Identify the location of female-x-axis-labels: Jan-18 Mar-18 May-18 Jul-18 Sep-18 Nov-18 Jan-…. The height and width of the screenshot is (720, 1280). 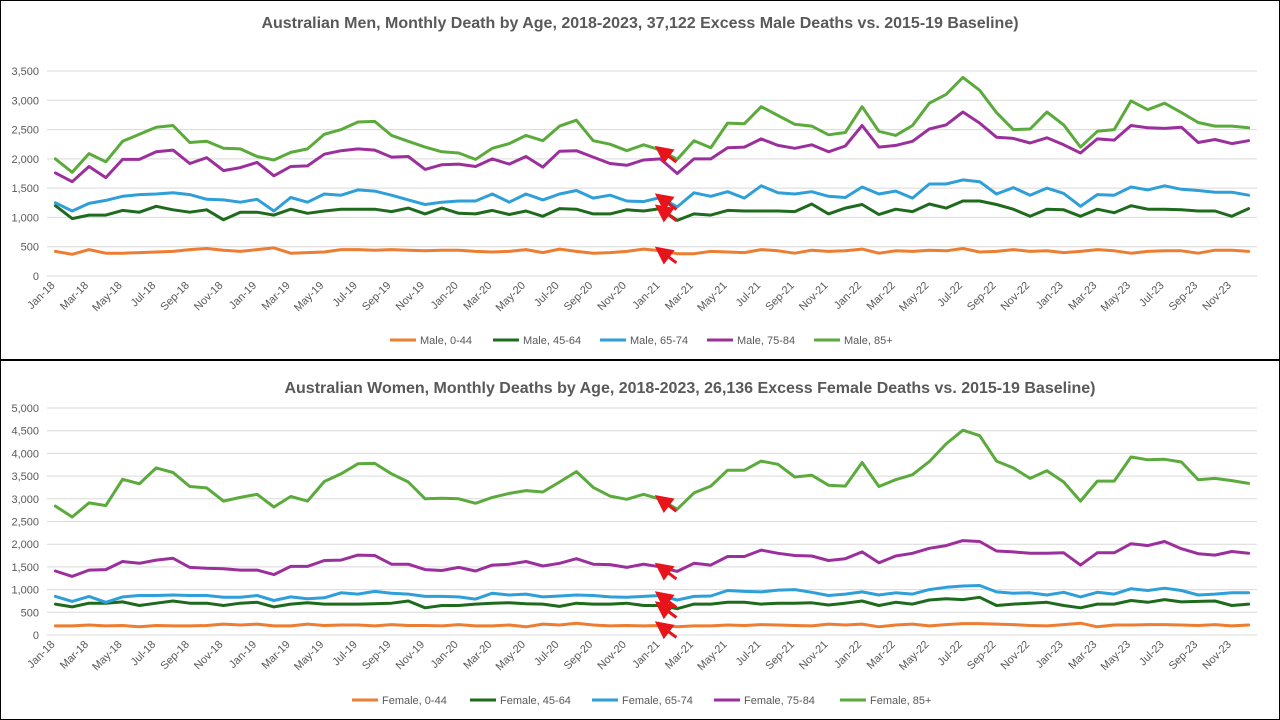
(629, 656).